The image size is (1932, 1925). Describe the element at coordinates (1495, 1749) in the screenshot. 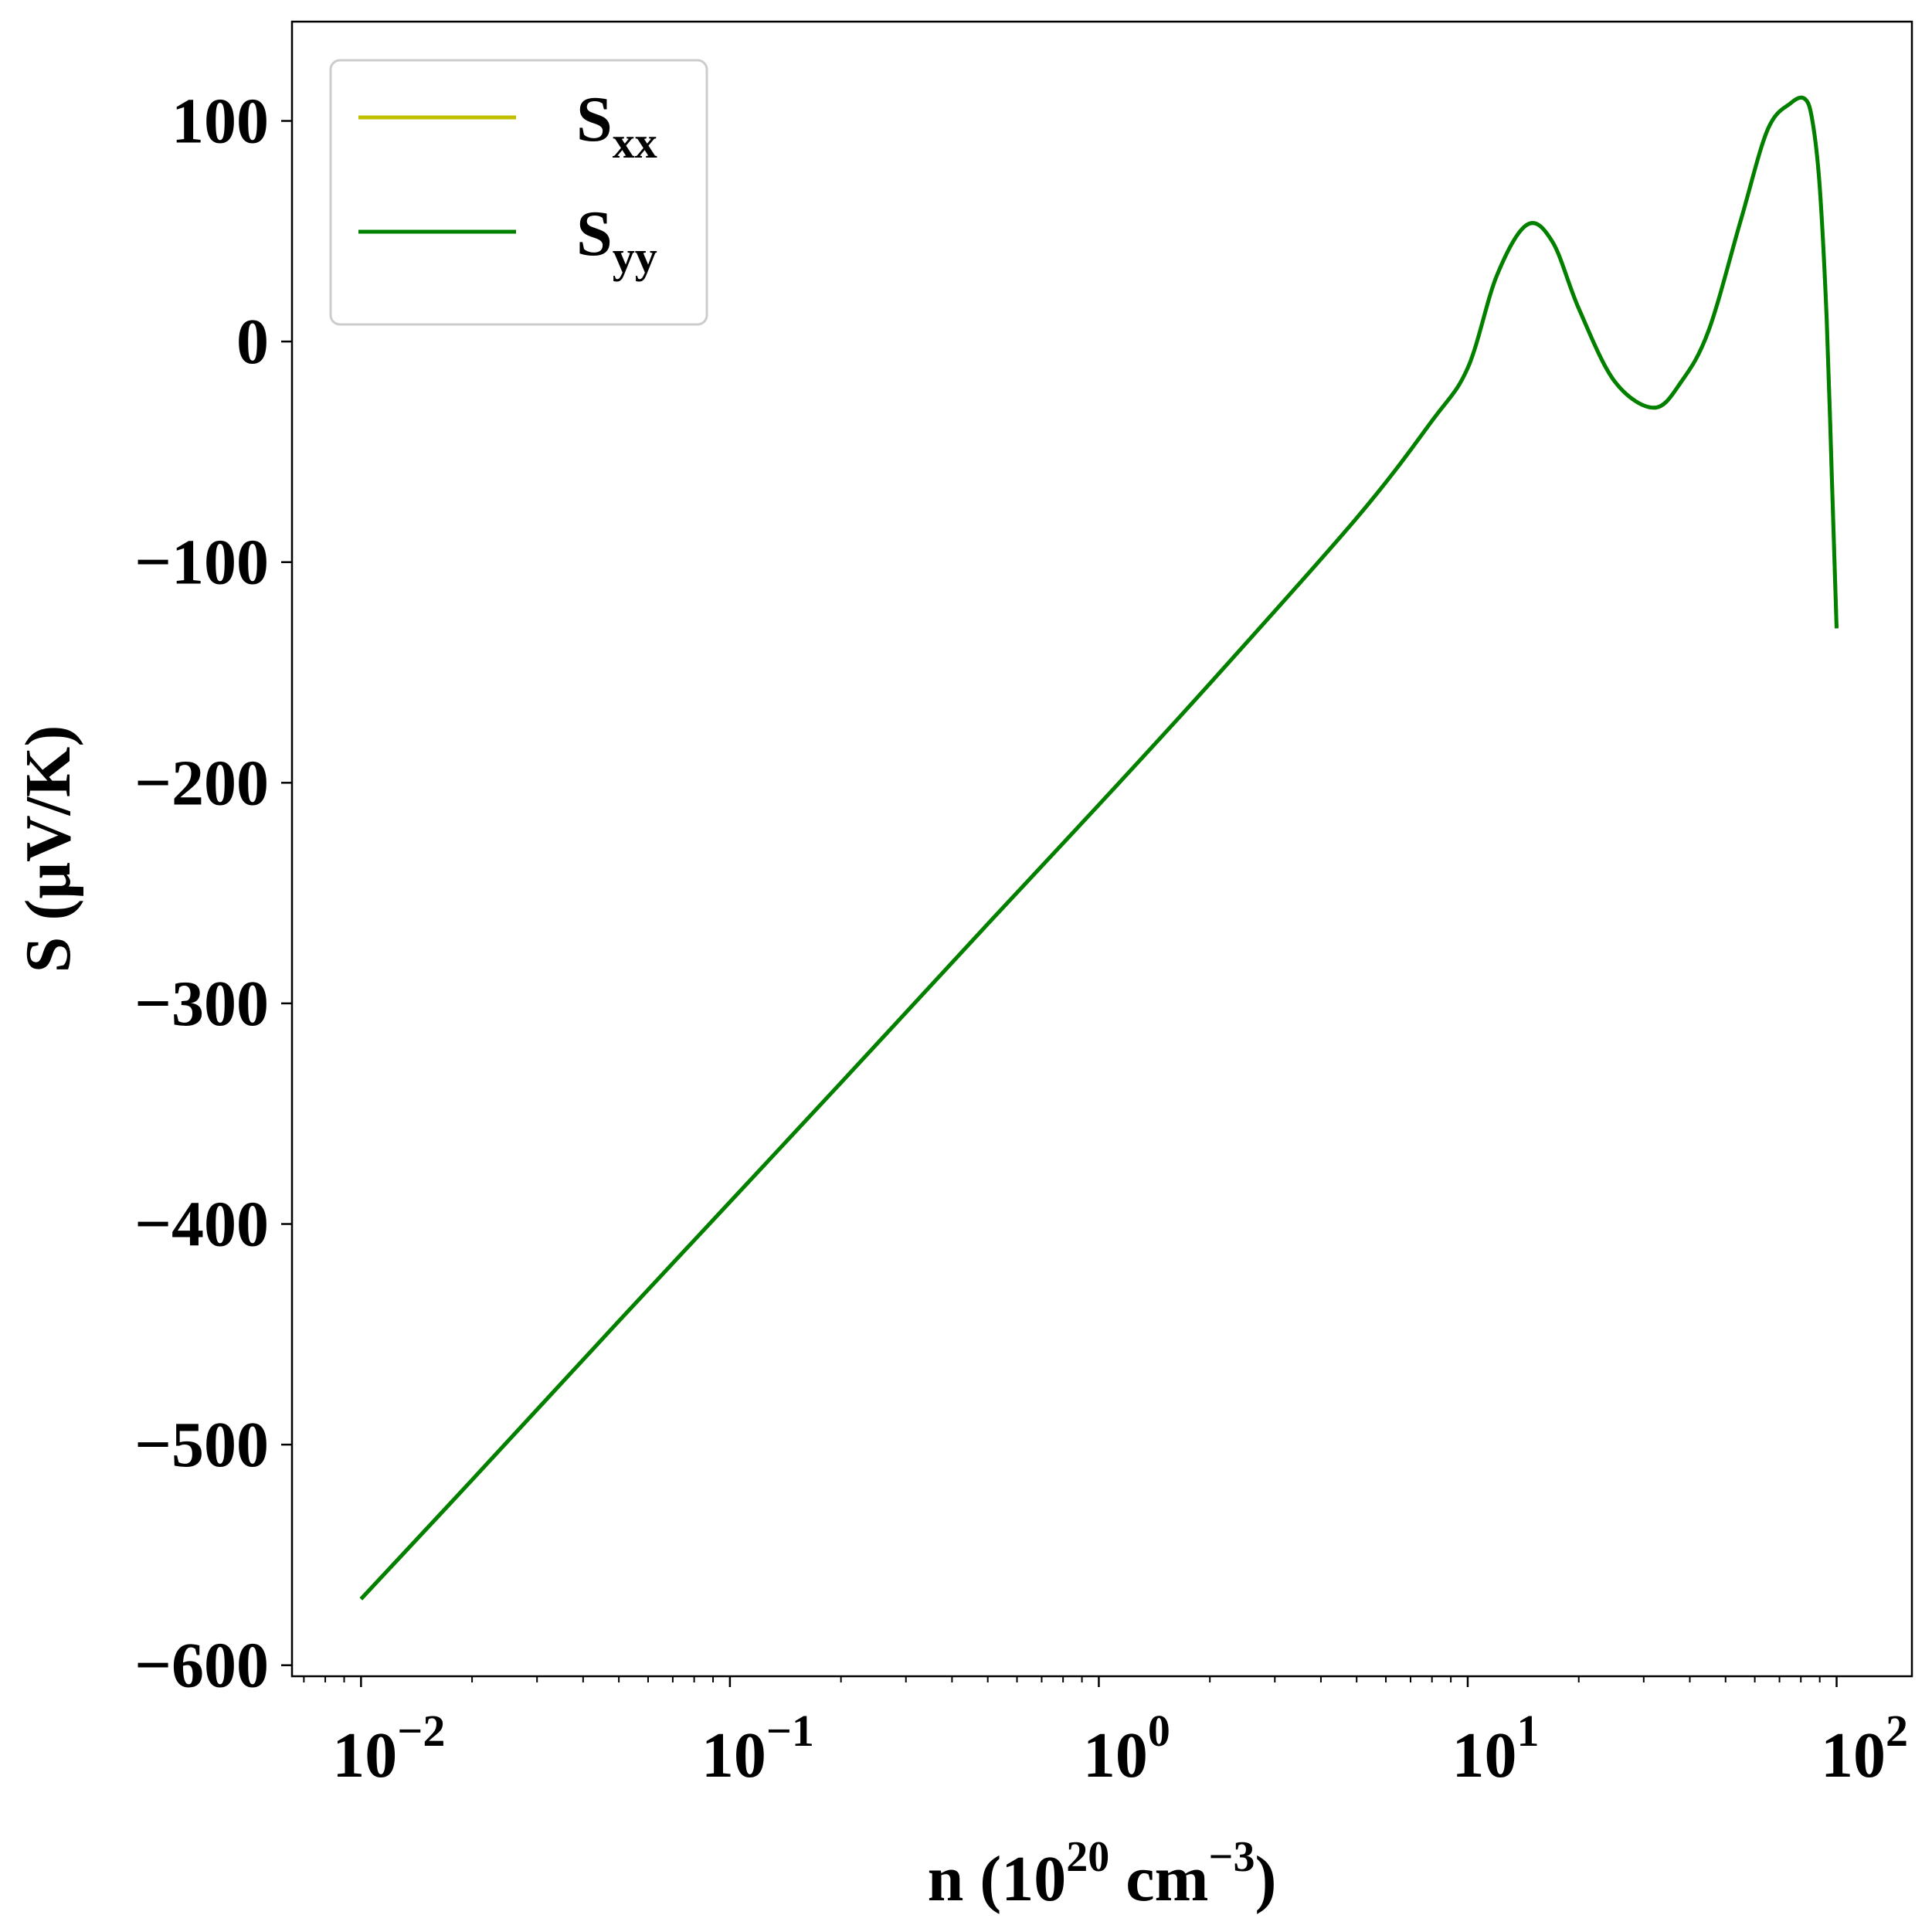

I see `x-tick-label: 10¹` at that location.